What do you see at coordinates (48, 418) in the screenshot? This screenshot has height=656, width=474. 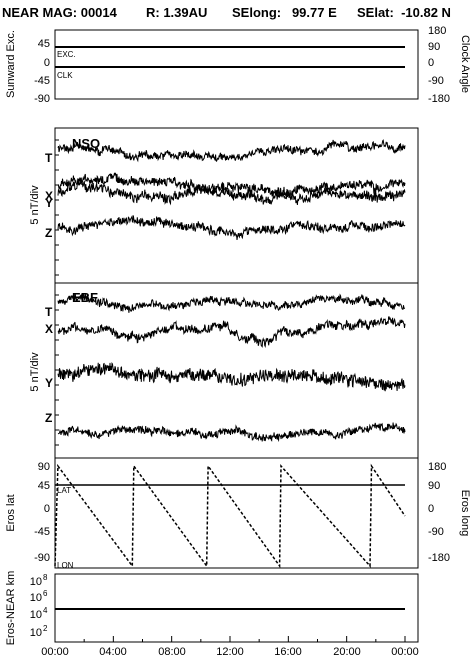 I see `ebf-label-z: Z` at bounding box center [48, 418].